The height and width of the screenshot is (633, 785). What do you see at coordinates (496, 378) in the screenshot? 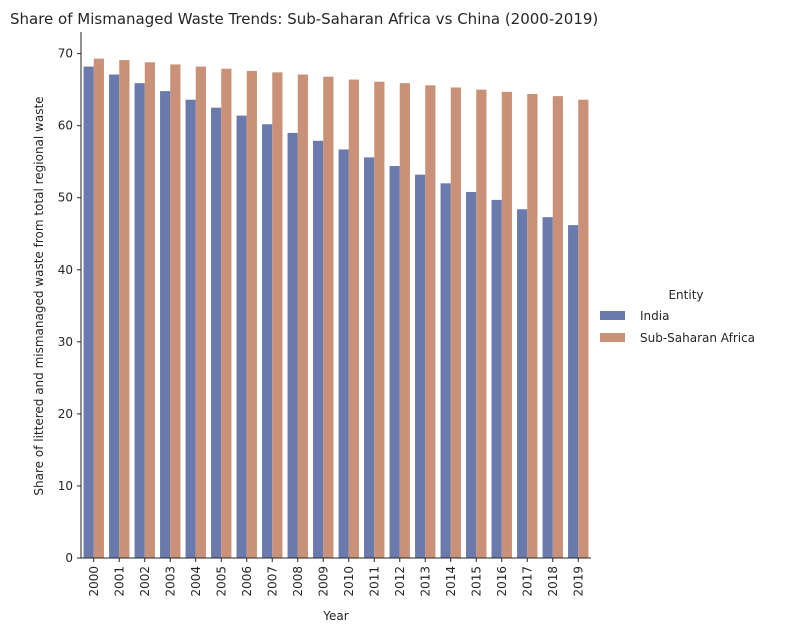
I see `bar-india-2016` at bounding box center [496, 378].